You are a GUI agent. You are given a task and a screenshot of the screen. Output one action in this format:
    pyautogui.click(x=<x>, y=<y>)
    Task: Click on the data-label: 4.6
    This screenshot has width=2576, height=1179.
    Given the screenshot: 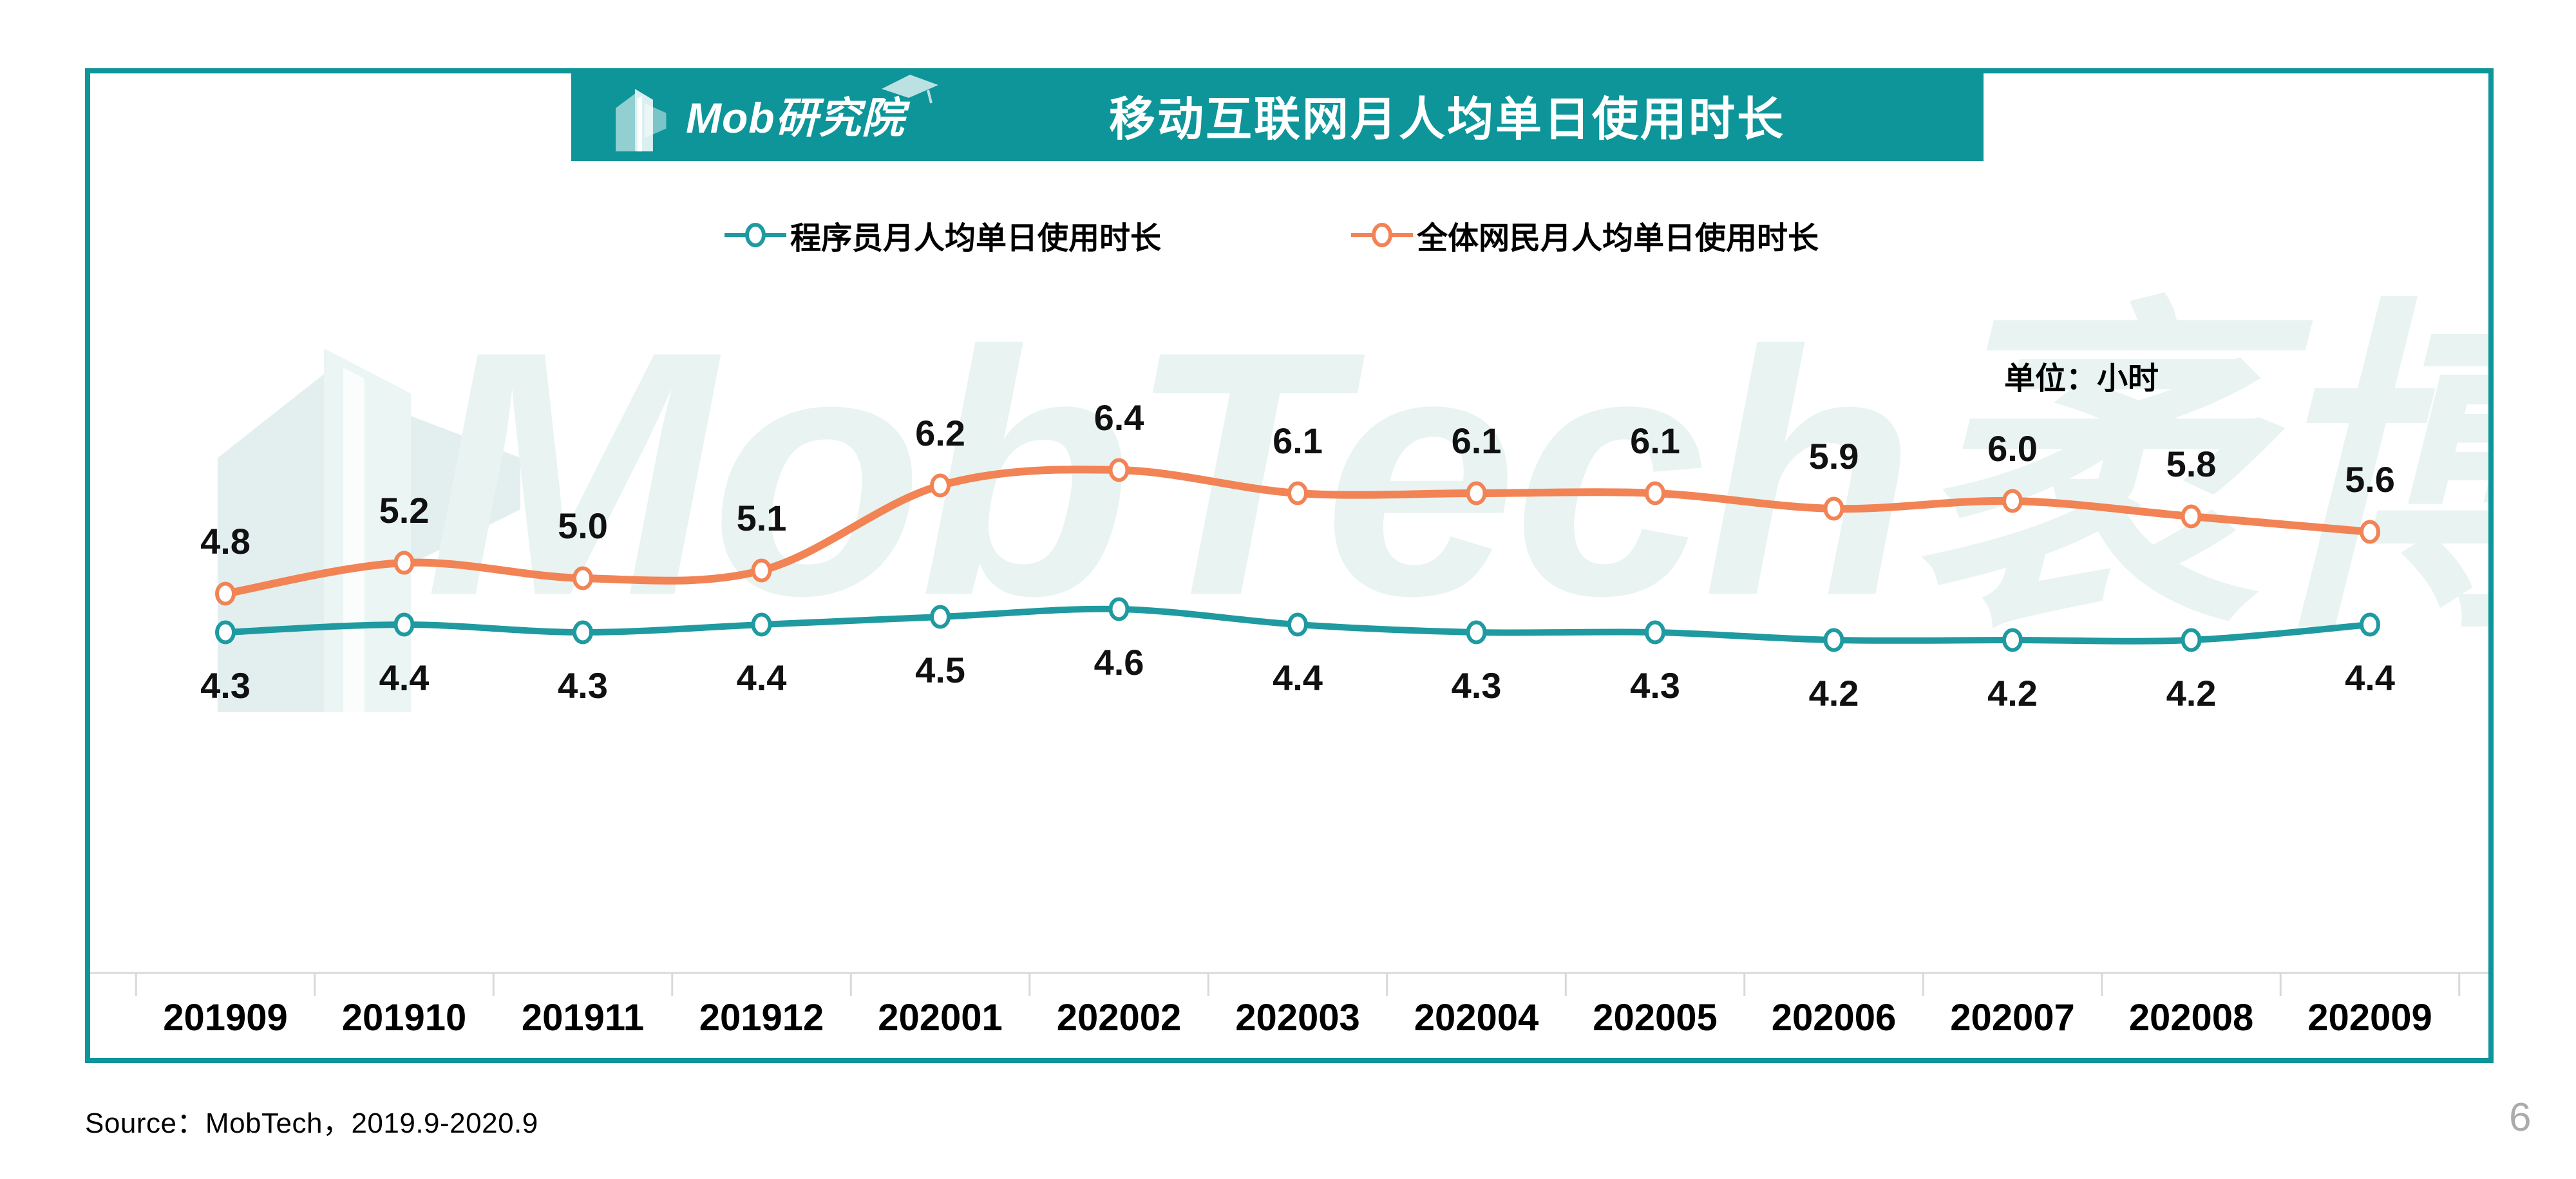 What is the action you would take?
    pyautogui.click(x=1119, y=663)
    